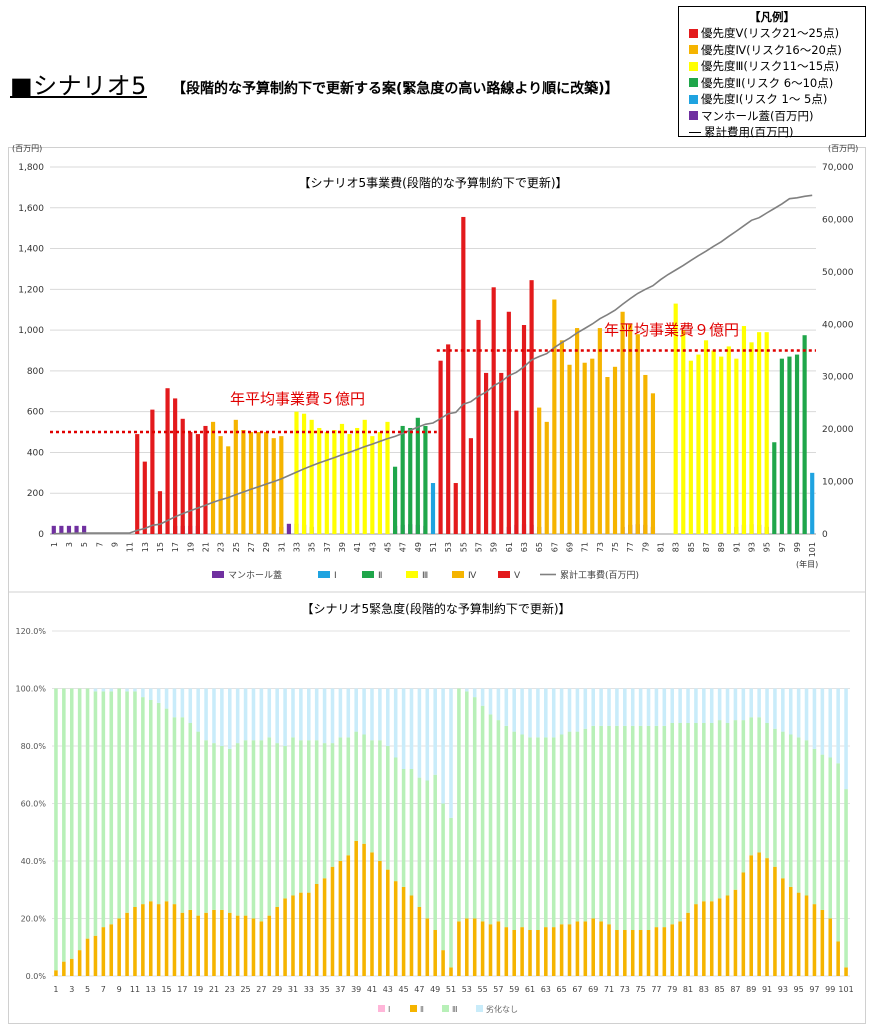 This screenshot has height=1024, width=876. Describe the element at coordinates (530, 989) in the screenshot. I see `x-tick-label: 61` at that location.